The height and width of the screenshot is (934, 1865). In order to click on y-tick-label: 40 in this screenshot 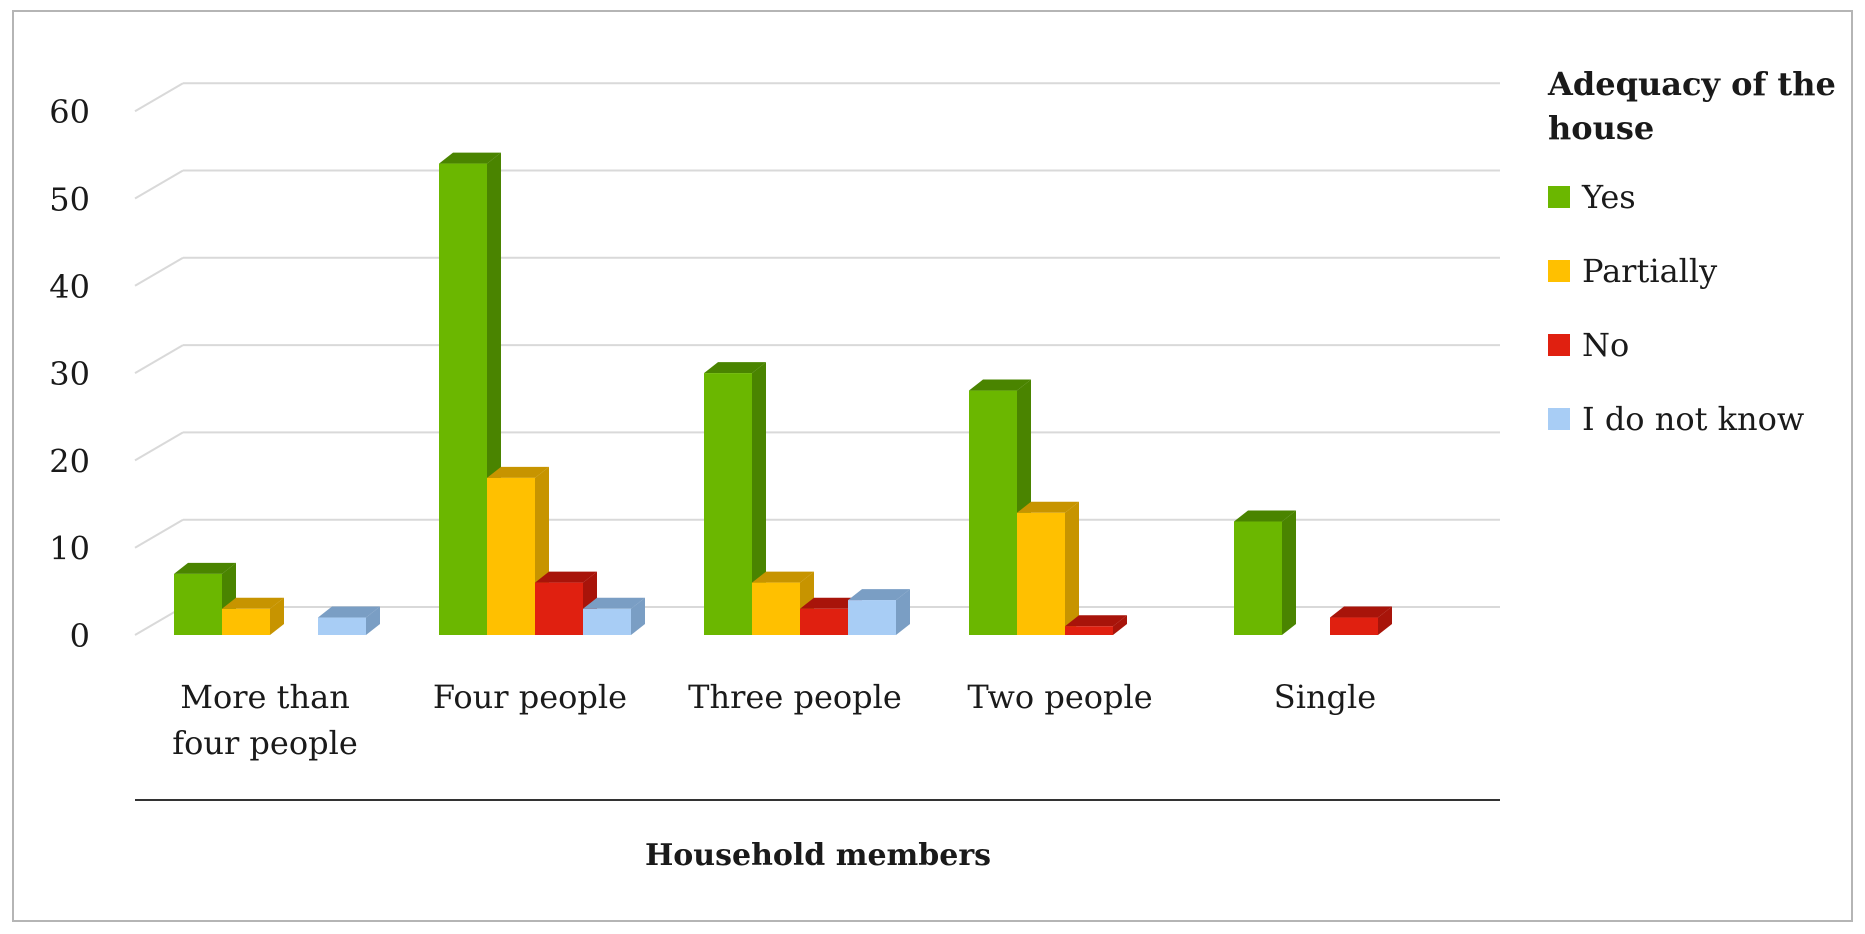, I will do `click(69, 287)`.